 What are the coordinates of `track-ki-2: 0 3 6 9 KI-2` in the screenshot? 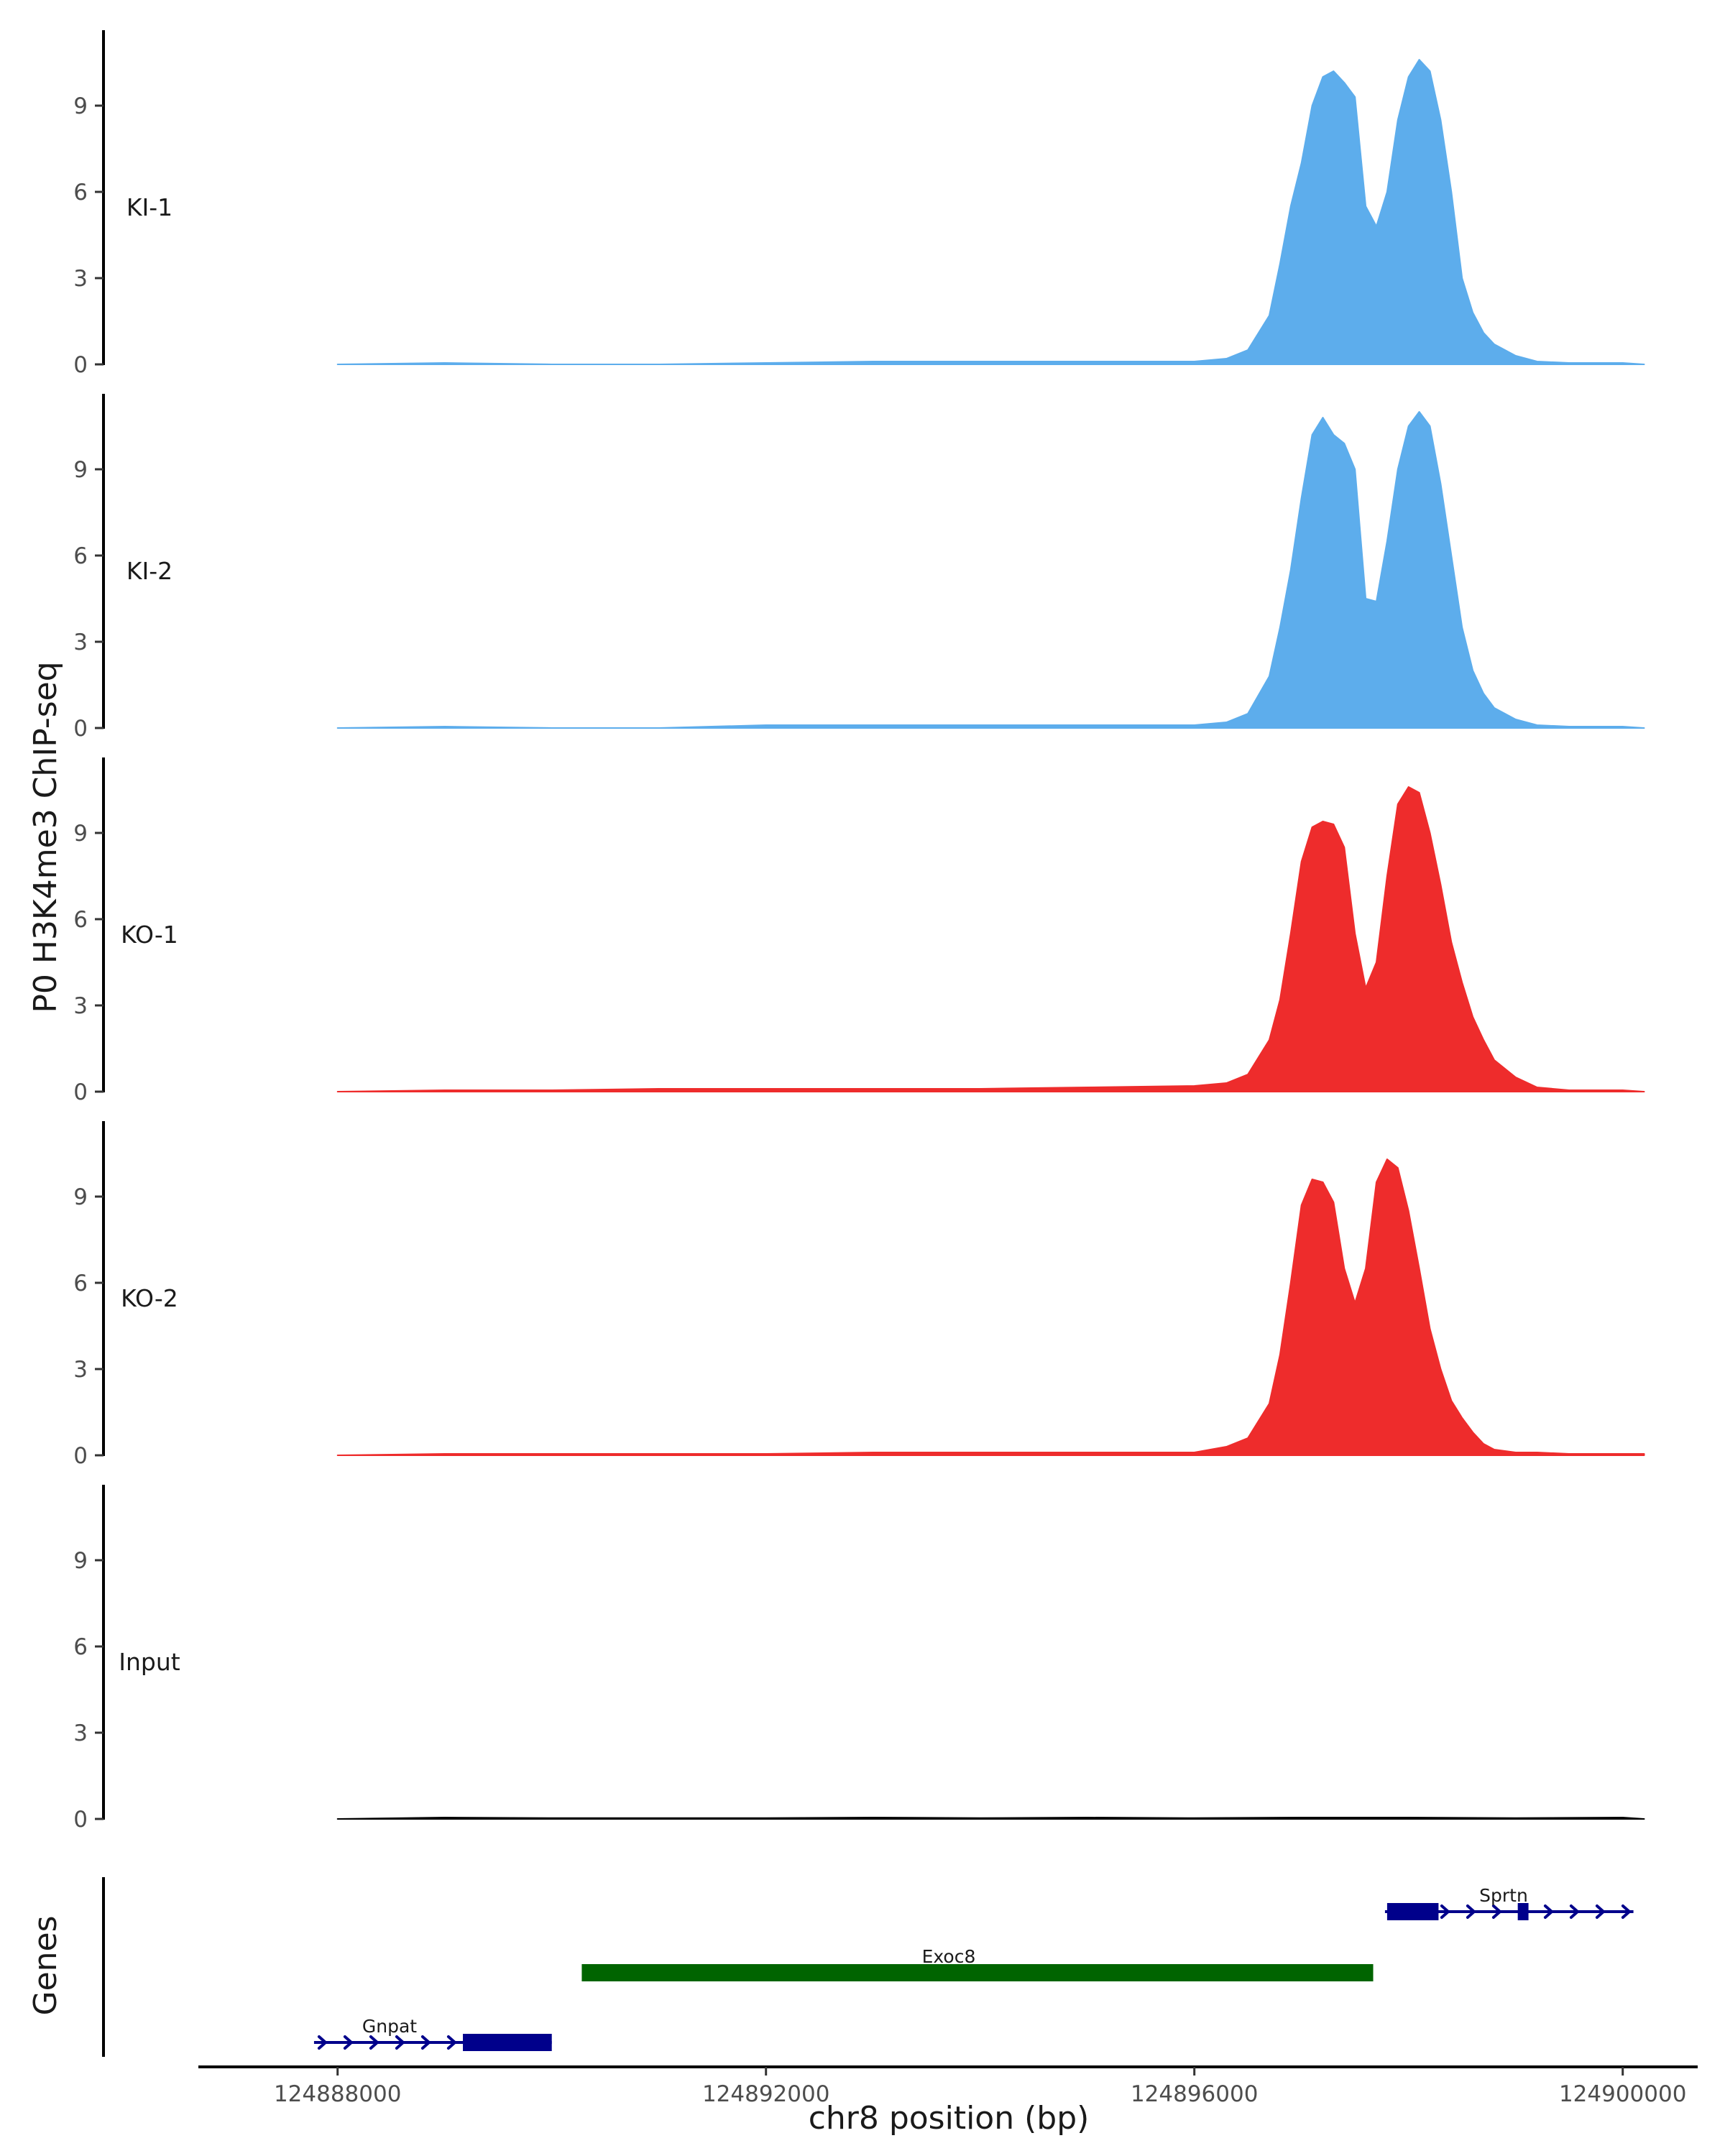 It's located at (859, 568).